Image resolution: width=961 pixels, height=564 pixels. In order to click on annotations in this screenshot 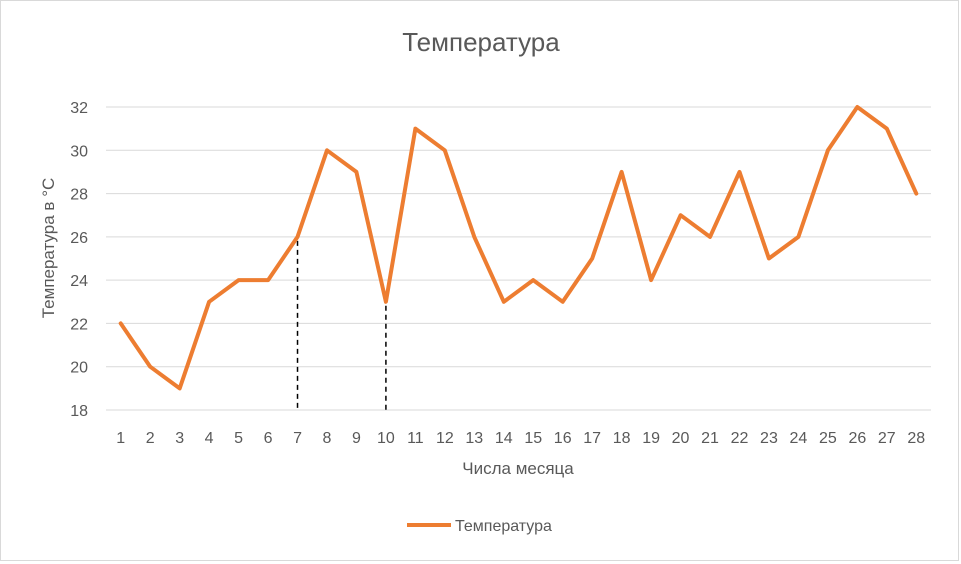, I will do `click(342, 325)`.